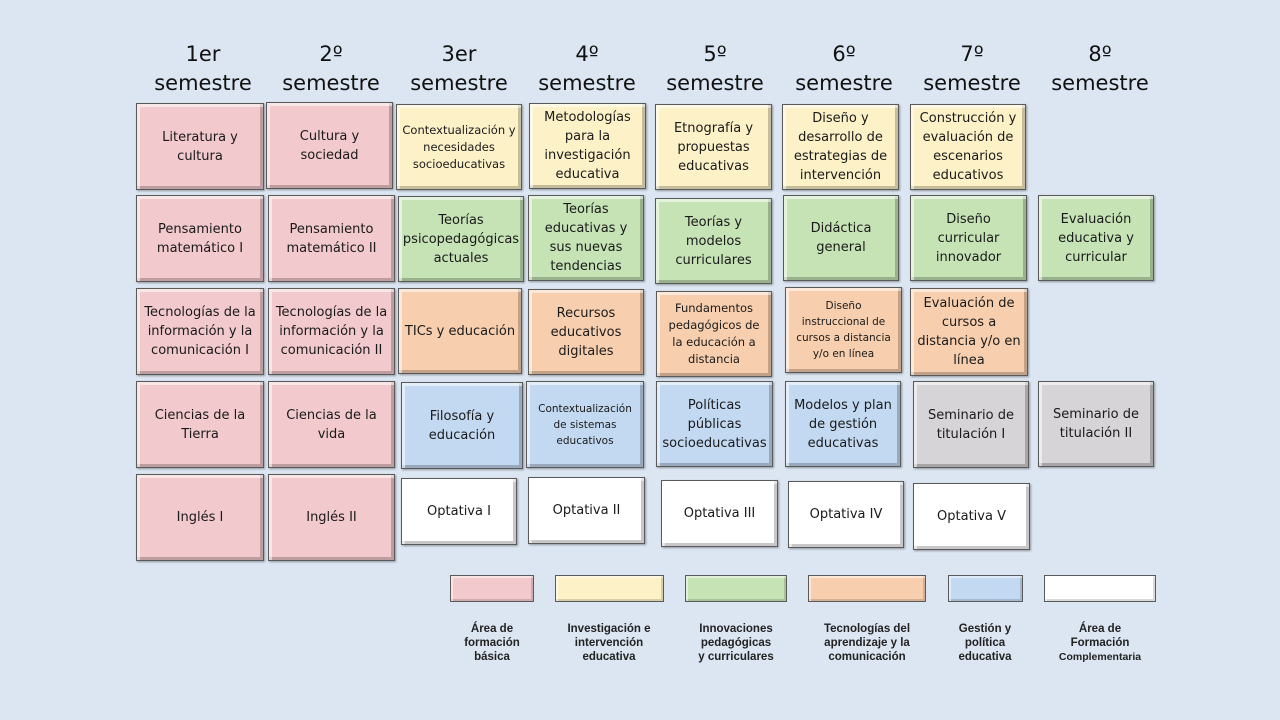  What do you see at coordinates (329, 145) in the screenshot?
I see `course-cultura-y-sociedad: Cultura y sociedad` at bounding box center [329, 145].